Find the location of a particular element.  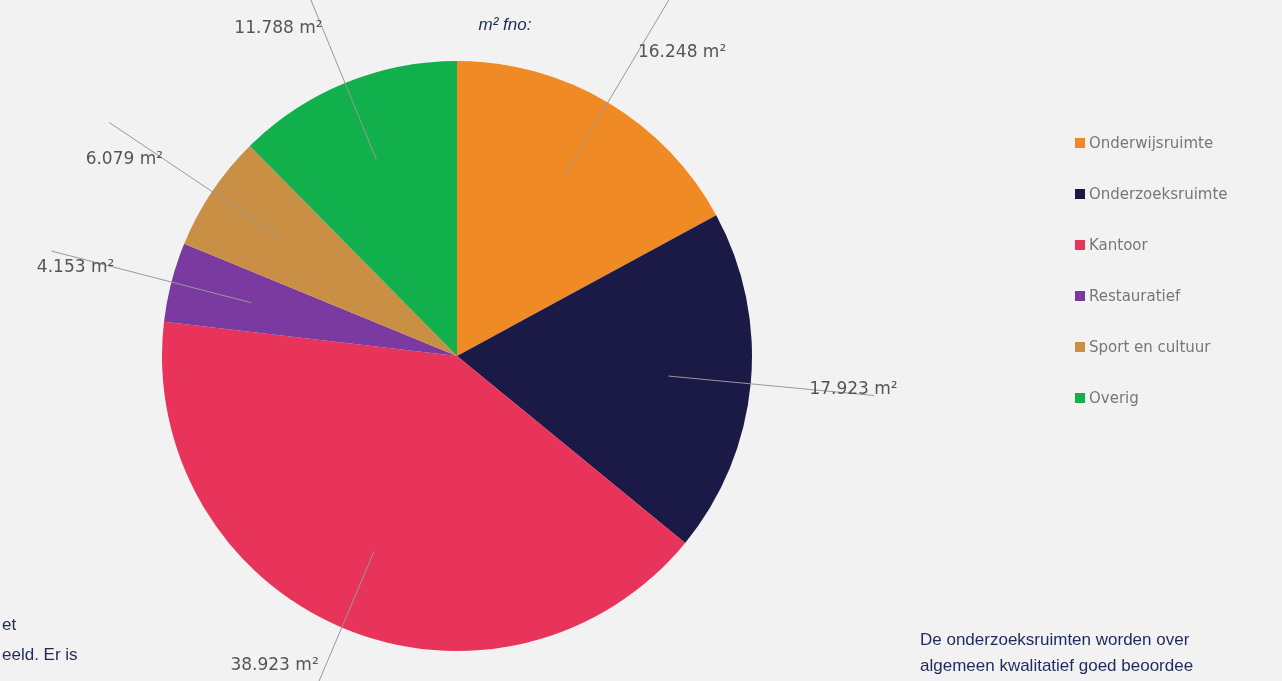

text: De onderzoeksruimten worden over is located at coordinates (1055, 639).